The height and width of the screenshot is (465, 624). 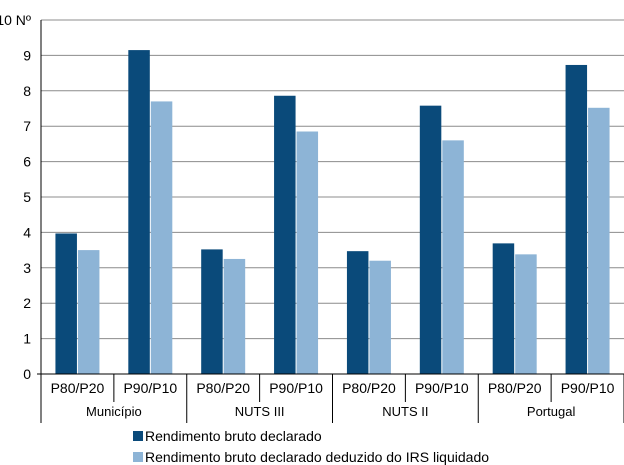 What do you see at coordinates (15, 20) in the screenshot?
I see `y-tick-label: 10 Nº` at bounding box center [15, 20].